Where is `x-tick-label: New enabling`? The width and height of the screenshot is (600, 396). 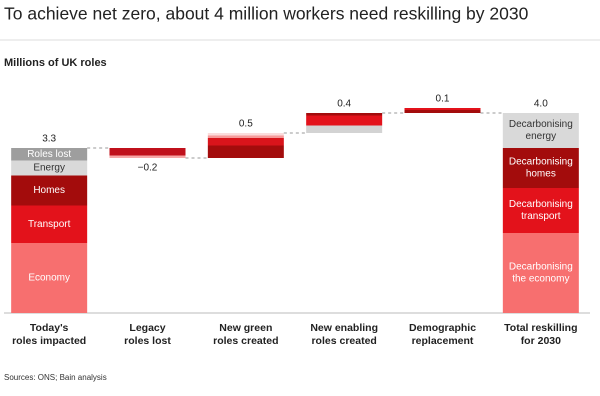
x-tick-label: New enabling is located at coordinates (344, 328).